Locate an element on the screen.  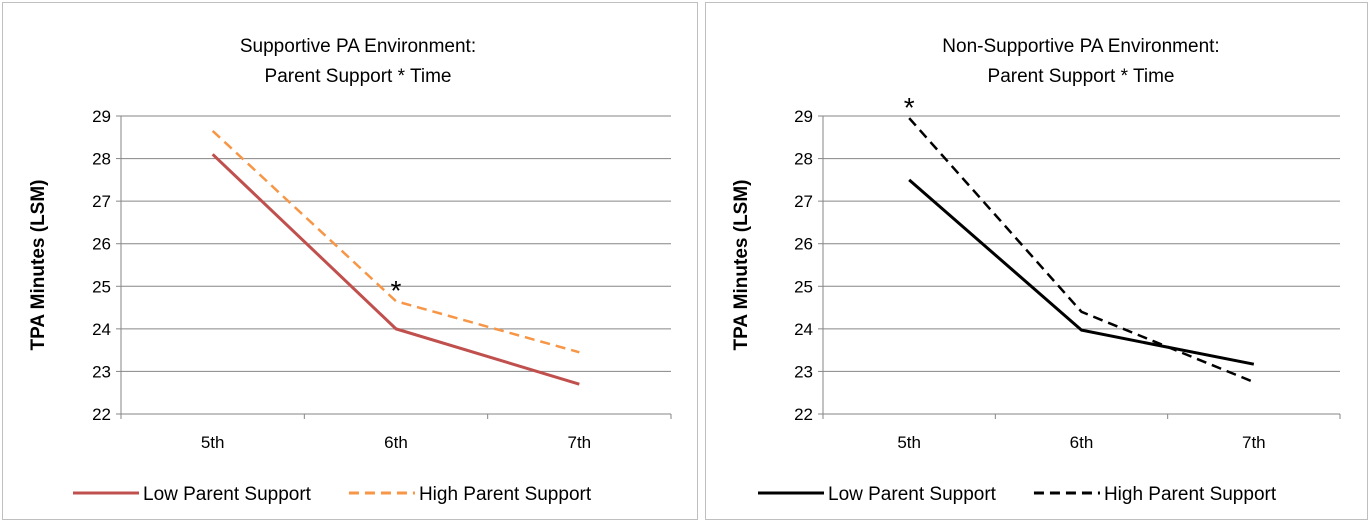
chart-title: Supportive PA Environment: is located at coordinates (358, 46).